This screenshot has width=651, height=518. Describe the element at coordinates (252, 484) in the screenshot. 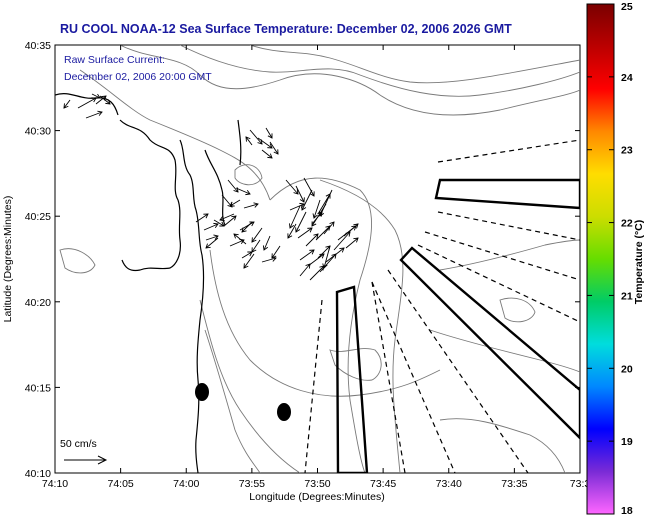

I see `x-tick-label: 73:55` at that location.